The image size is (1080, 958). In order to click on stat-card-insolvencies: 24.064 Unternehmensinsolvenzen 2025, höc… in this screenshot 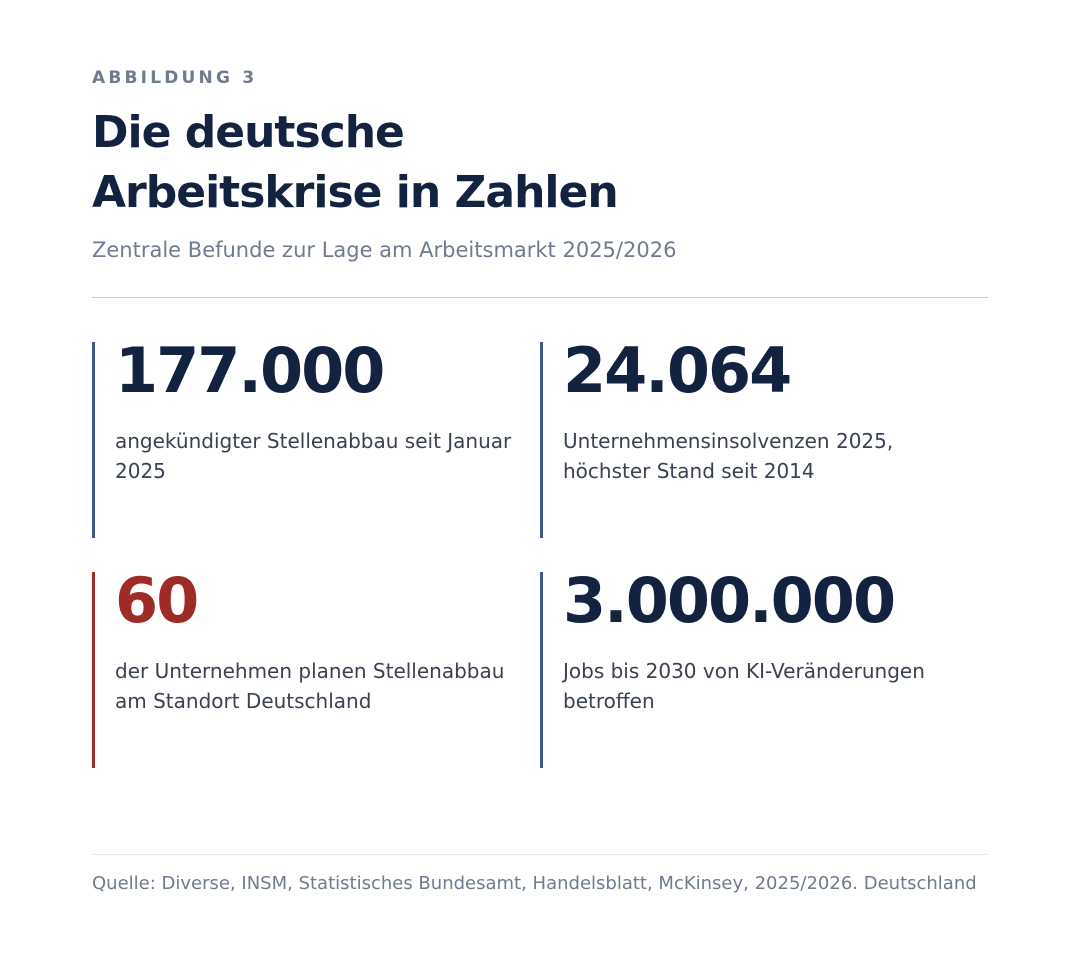, I will do `click(755, 438)`.